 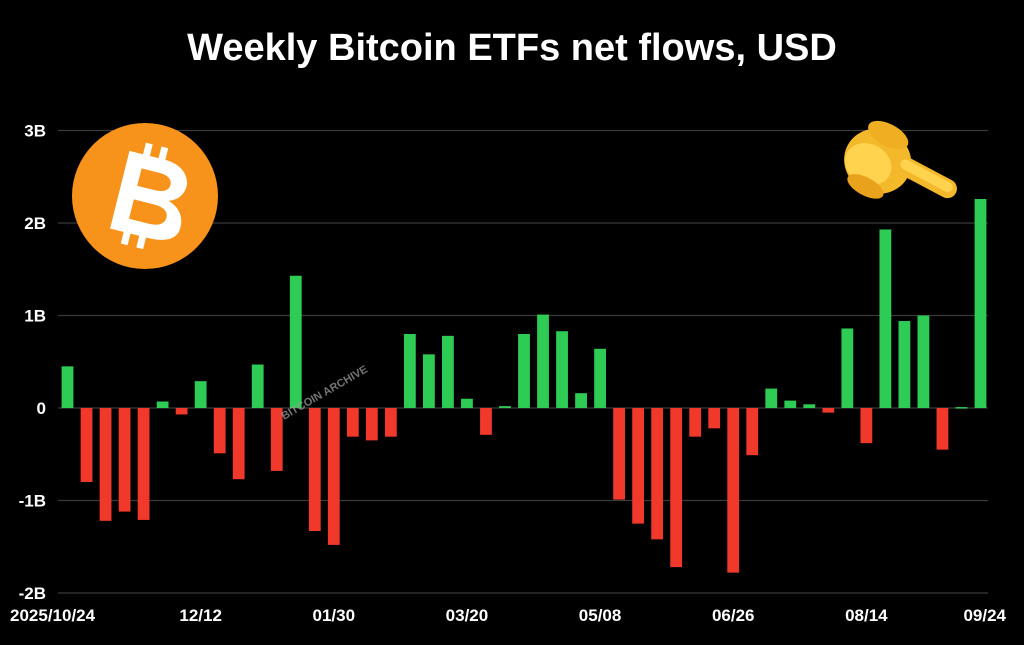 I want to click on y-tick-label: 2B, so click(x=35, y=223).